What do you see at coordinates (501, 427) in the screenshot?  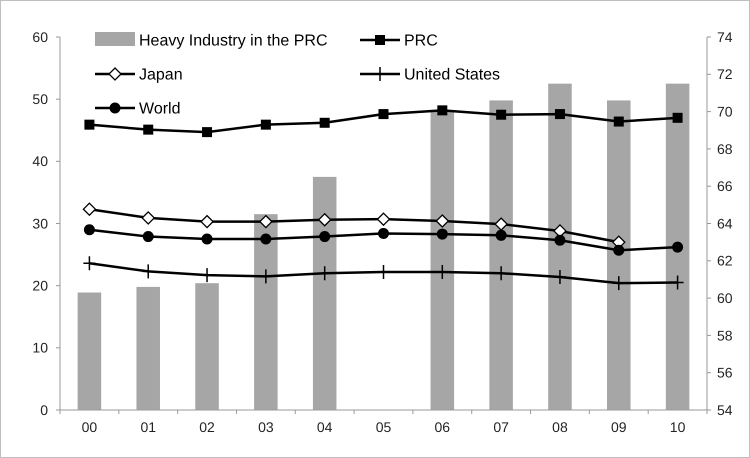 I see `x-tick-label: 07` at bounding box center [501, 427].